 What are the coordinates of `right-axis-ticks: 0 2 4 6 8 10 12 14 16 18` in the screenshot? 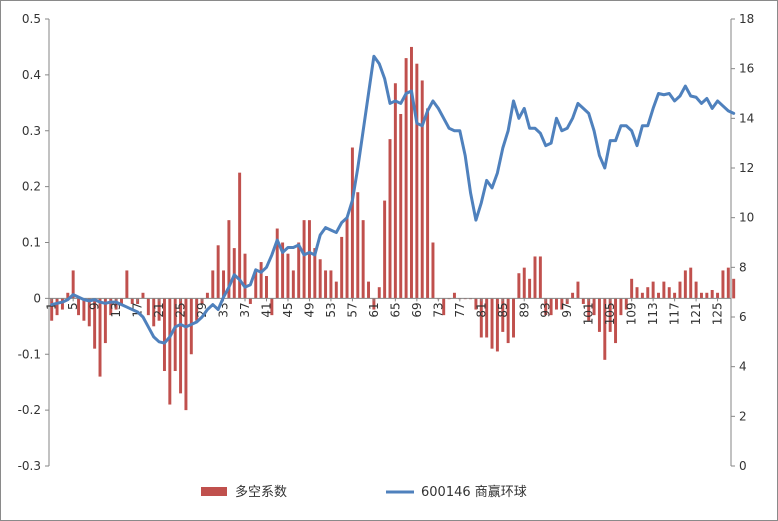 It's located at (742, 242).